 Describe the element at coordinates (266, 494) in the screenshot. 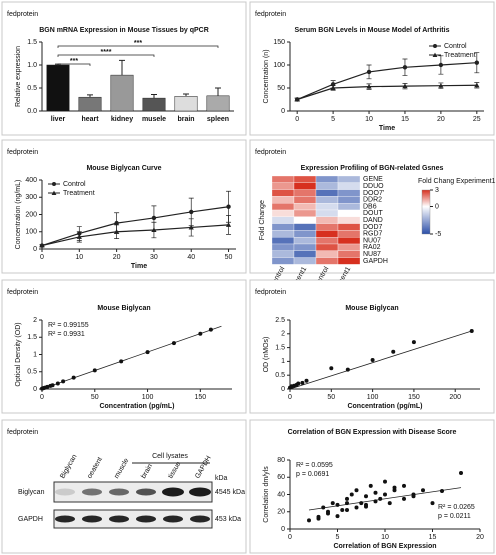

I see `y-axis-label: Correlation dm/yls` at that location.